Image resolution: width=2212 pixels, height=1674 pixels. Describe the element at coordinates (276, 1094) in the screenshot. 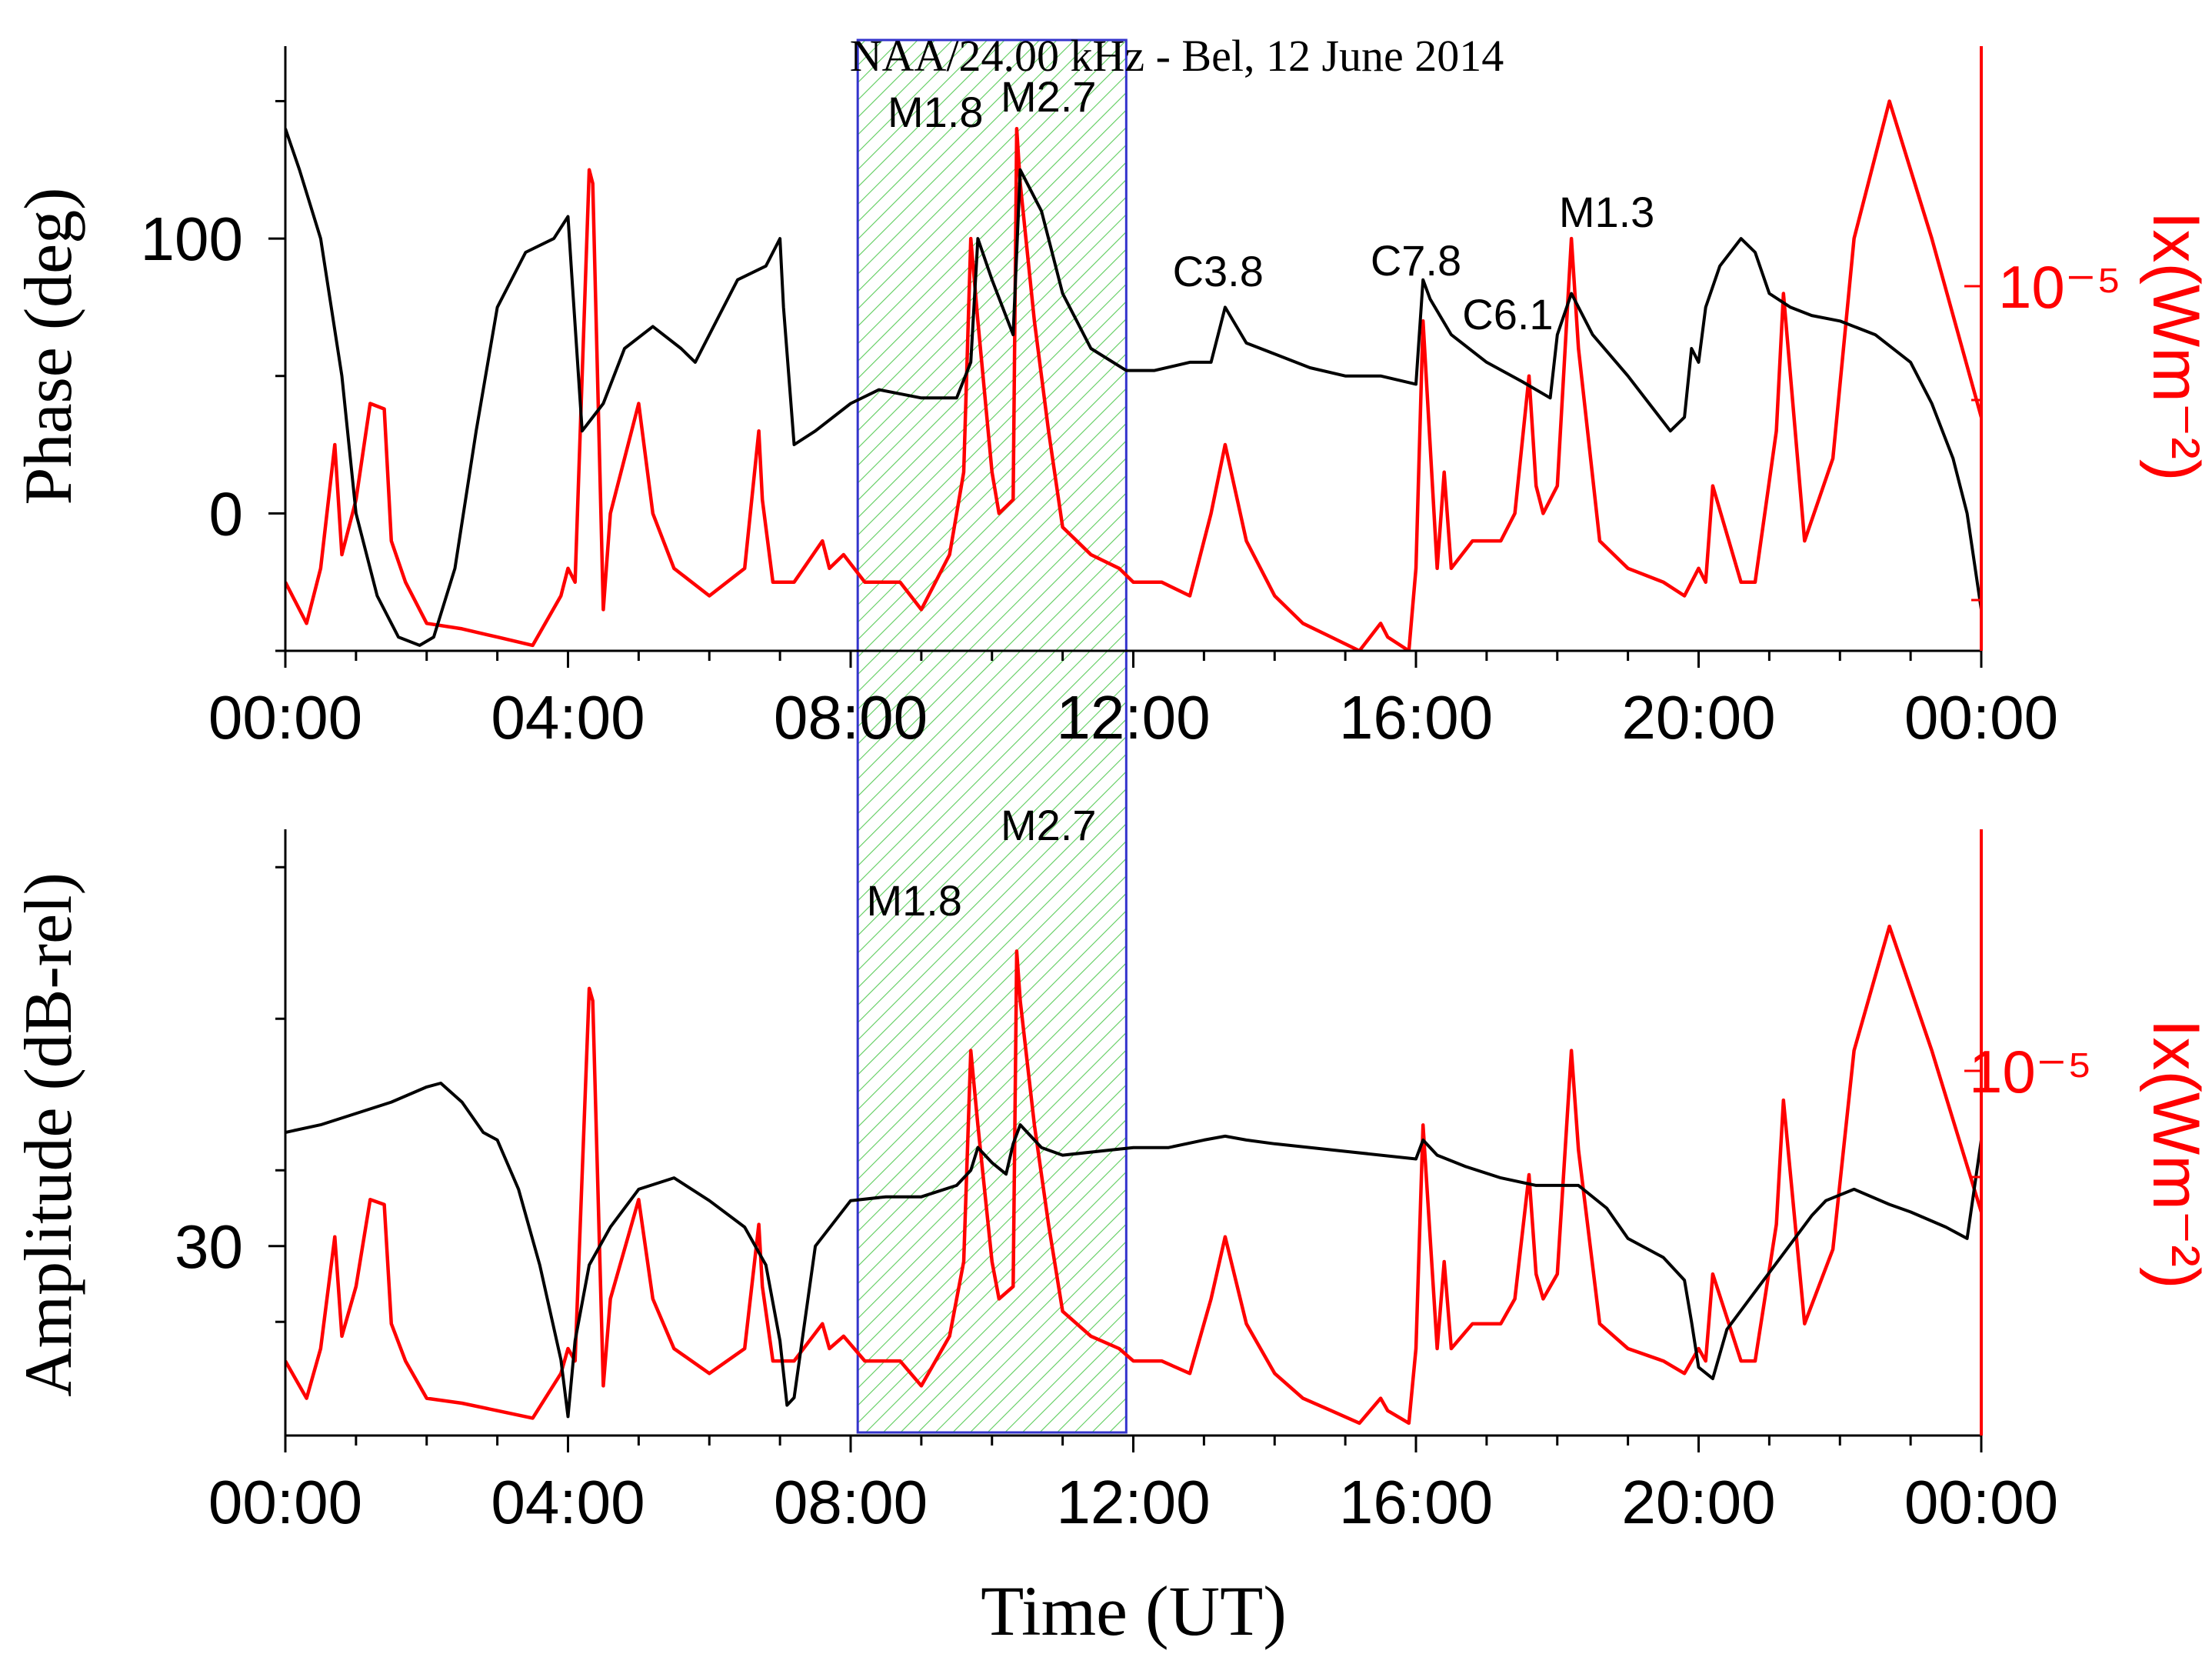

I see `amplitude-y-ticks` at that location.